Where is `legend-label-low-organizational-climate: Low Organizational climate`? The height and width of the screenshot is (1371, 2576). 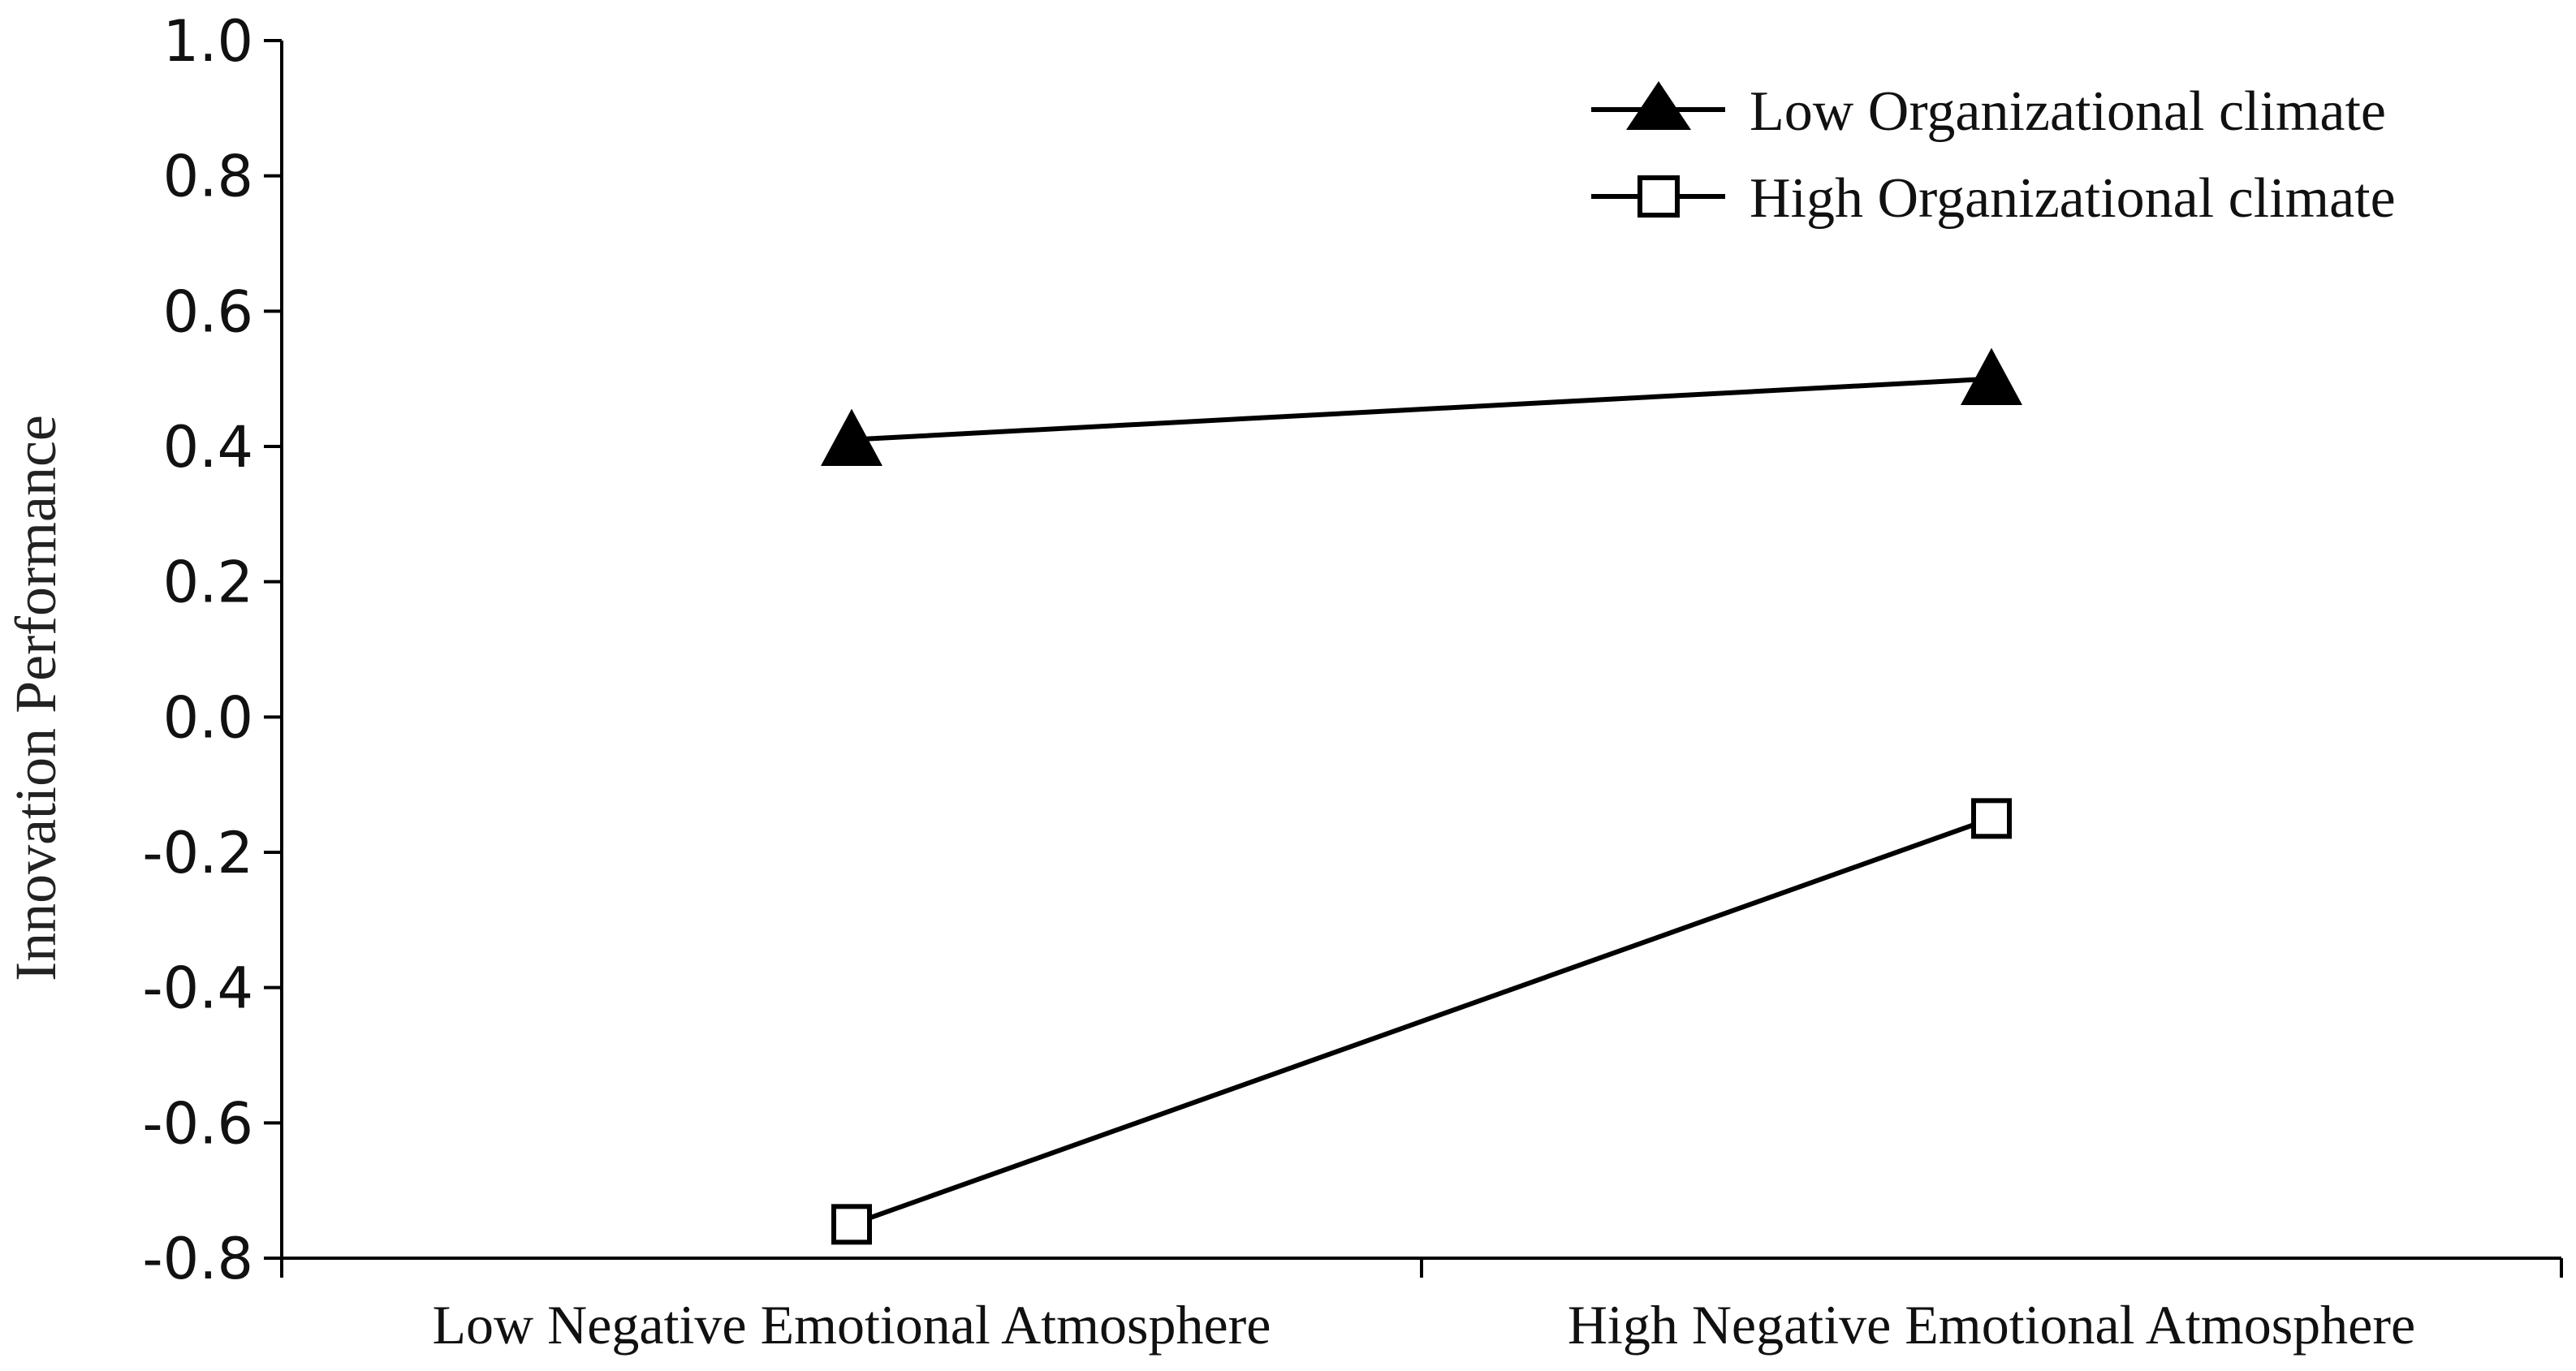 legend-label-low-organizational-climate: Low Organizational climate is located at coordinates (2068, 111).